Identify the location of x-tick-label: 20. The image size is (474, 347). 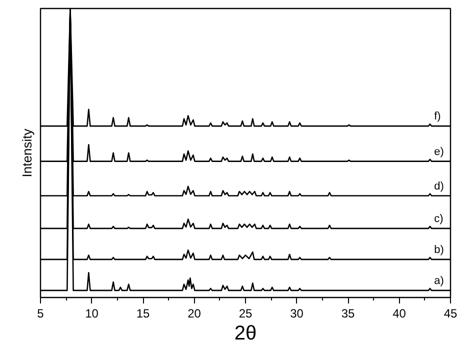
(195, 313).